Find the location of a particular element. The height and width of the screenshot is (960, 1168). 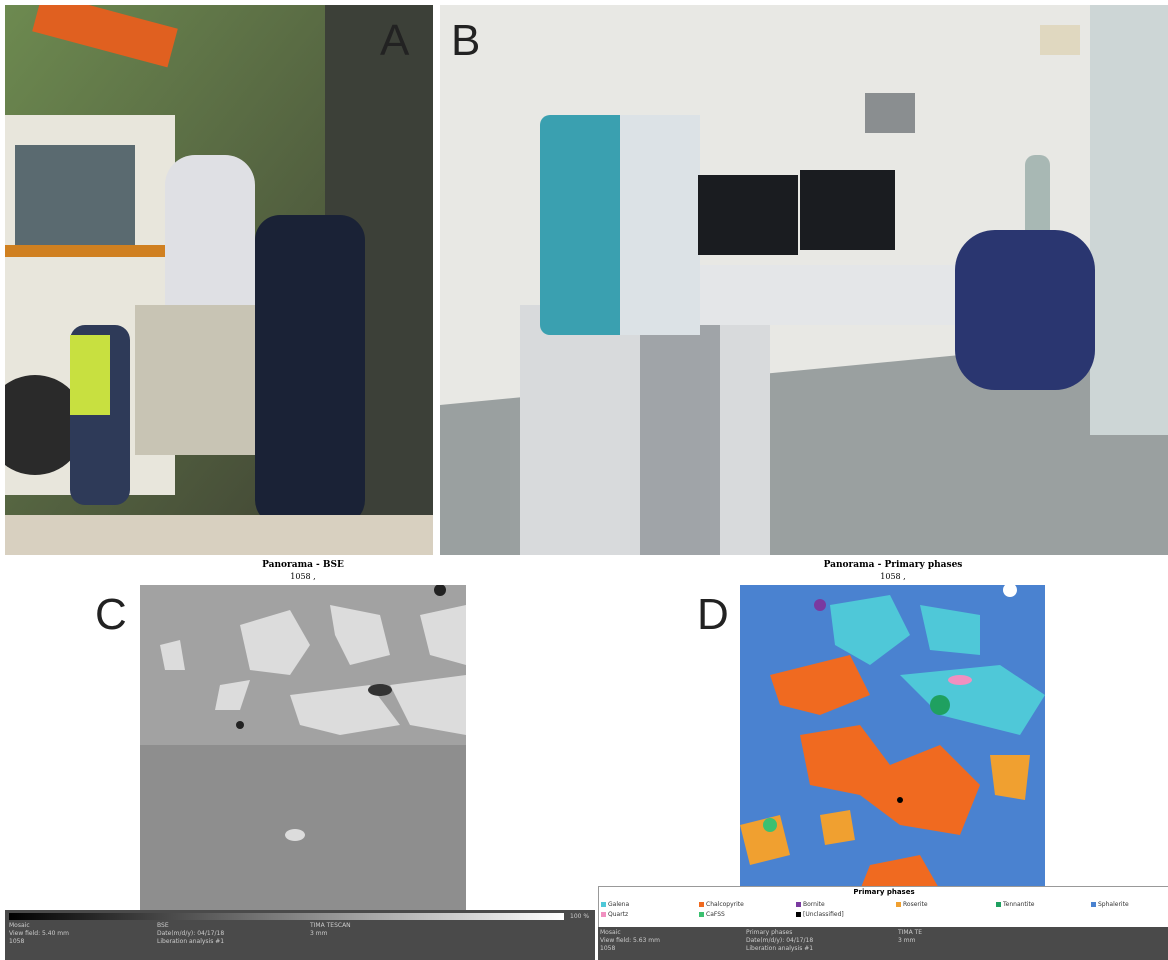

legend-item: CaFSS is located at coordinates (712, 914).